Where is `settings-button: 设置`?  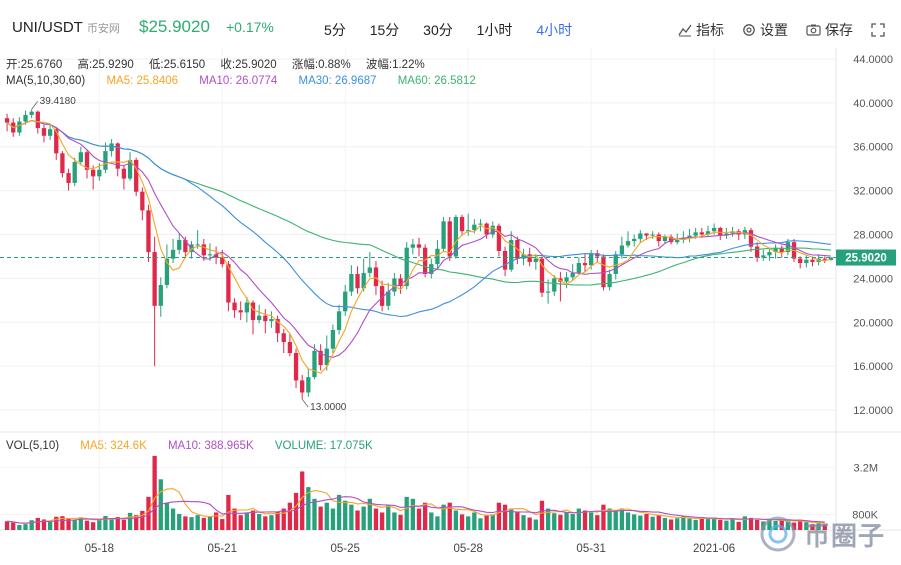 settings-button: 设置 is located at coordinates (765, 30).